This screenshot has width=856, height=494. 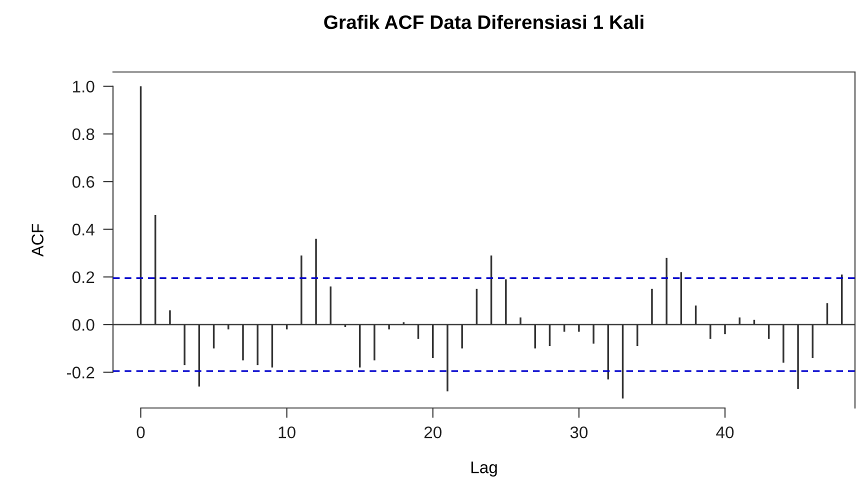 What do you see at coordinates (83, 230) in the screenshot?
I see `y-tick-label: 0.4` at bounding box center [83, 230].